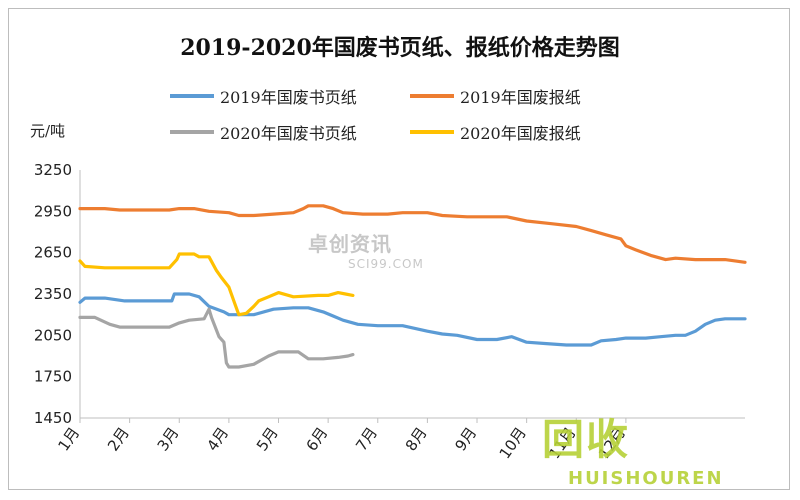  What do you see at coordinates (586, 439) in the screenshot?
I see `logo-main-text: 回收` at bounding box center [586, 439].